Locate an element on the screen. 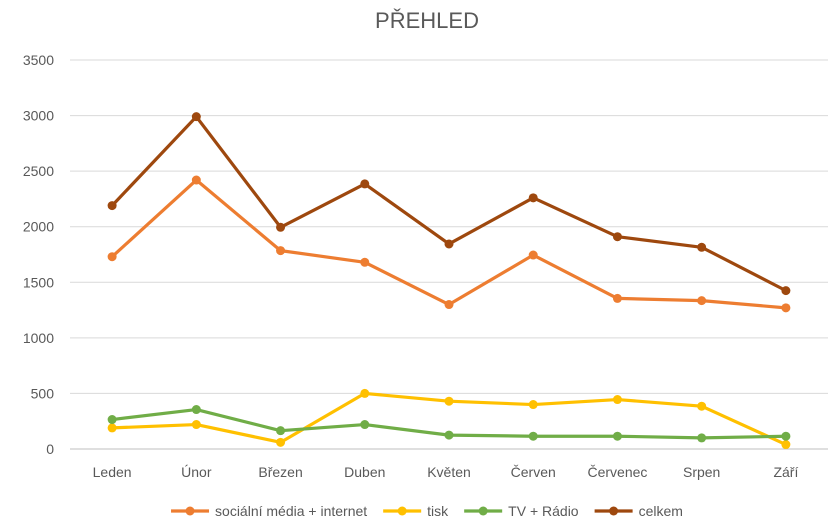 The height and width of the screenshot is (526, 840). y-tick-label: 3000 is located at coordinates (38, 116).